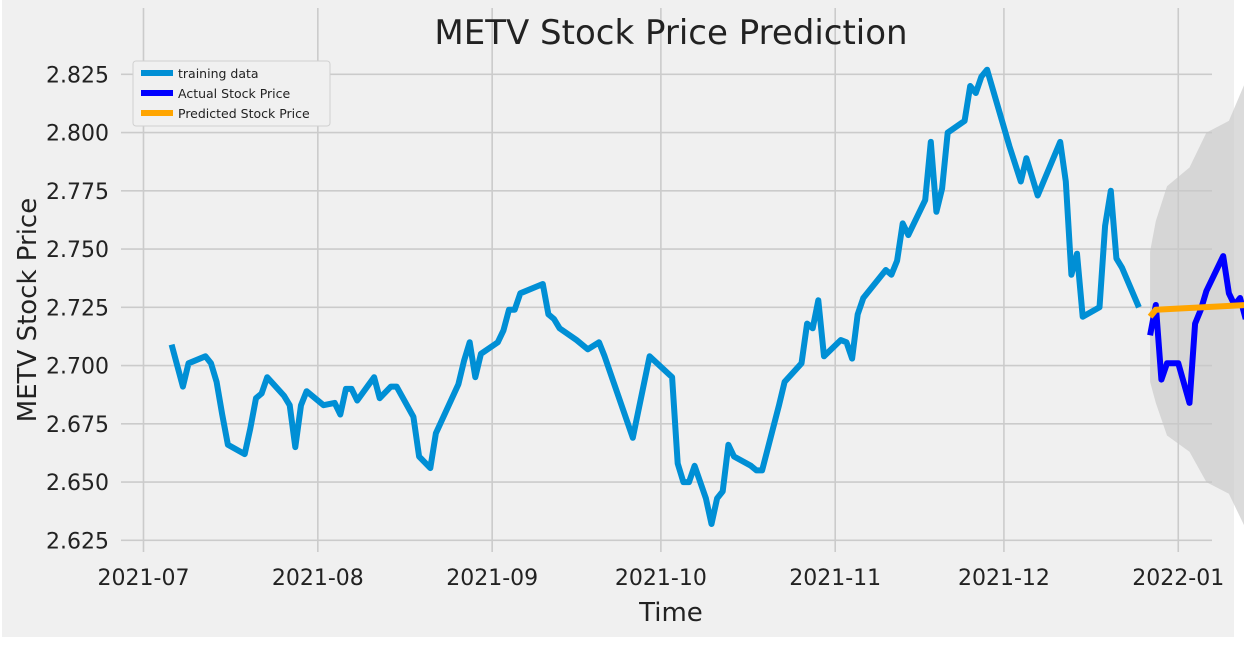 This screenshot has width=1244, height=650. Describe the element at coordinates (28, 310) in the screenshot. I see `y-axis-label: METV Stock Price` at that location.